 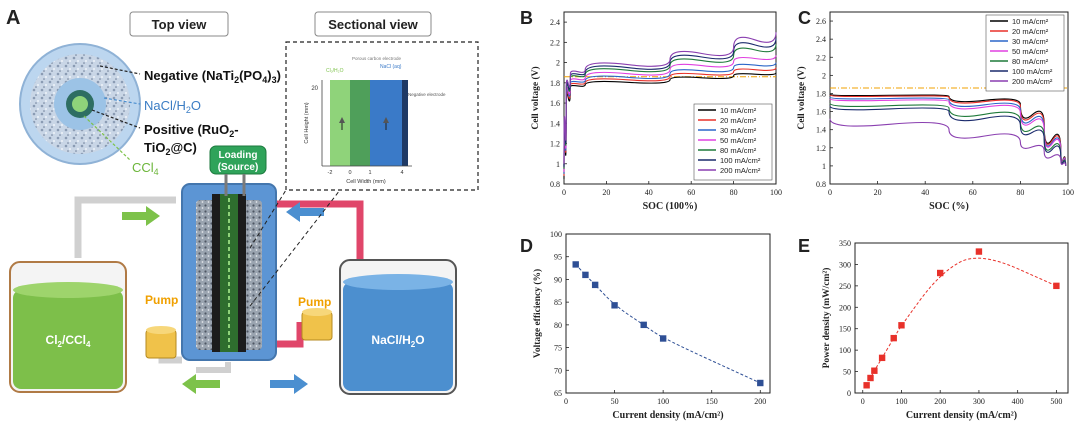 I want to click on chart-d-ytick-label-5: 90, so click(x=558, y=279).